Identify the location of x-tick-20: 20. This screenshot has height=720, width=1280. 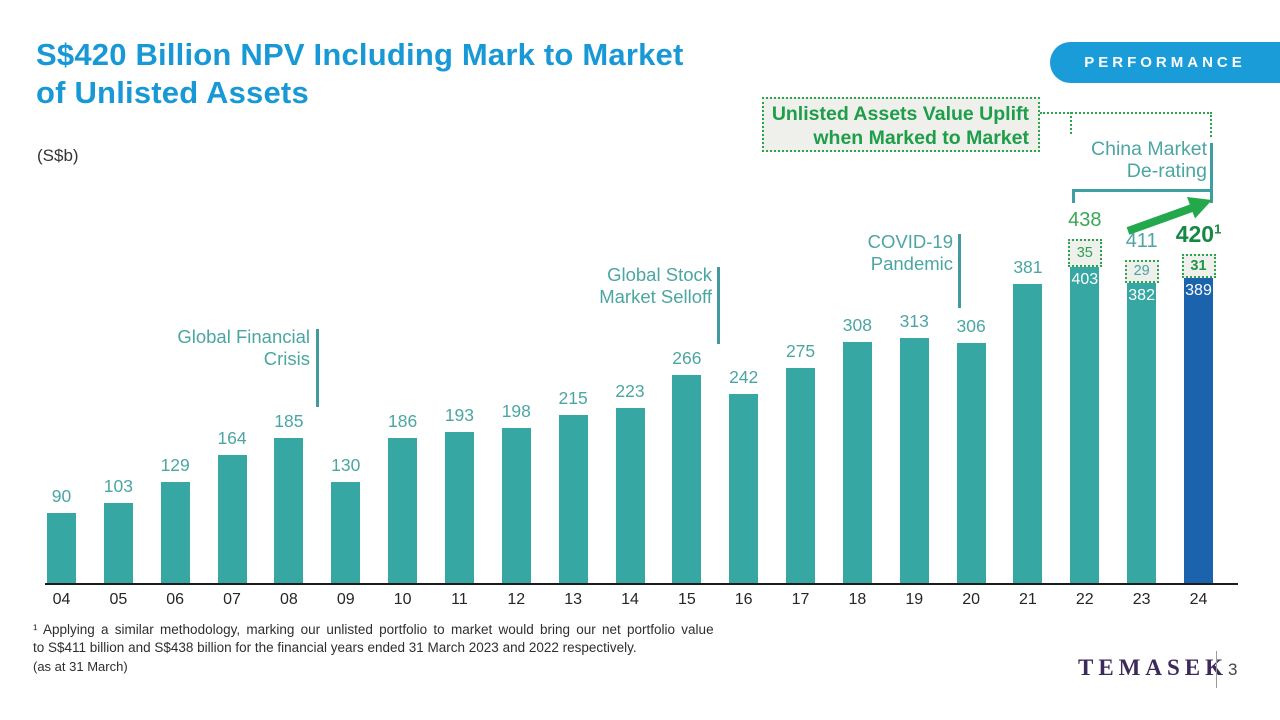
(971, 599).